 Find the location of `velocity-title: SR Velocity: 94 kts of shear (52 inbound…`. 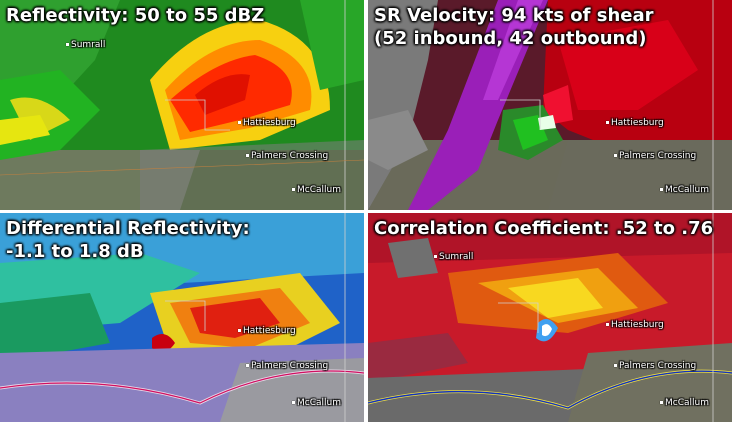

velocity-title: SR Velocity: 94 kts of shear (52 inbound… is located at coordinates (514, 27).